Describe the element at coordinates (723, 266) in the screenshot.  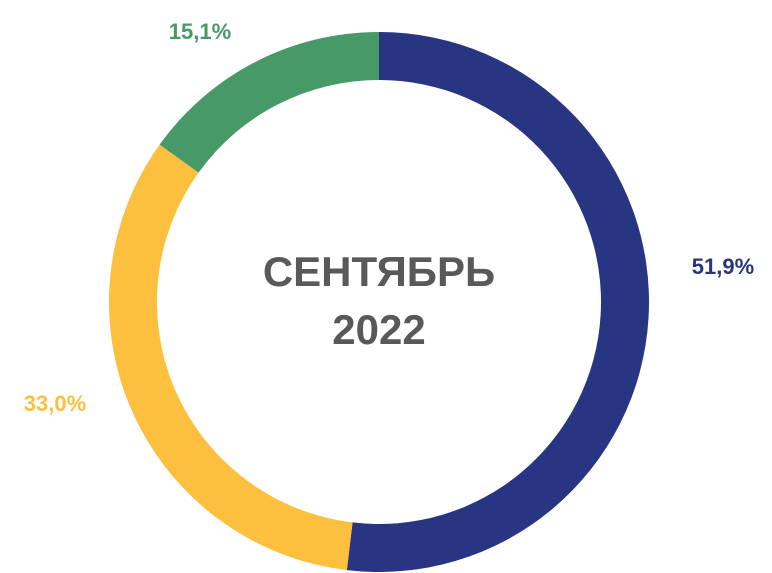
I see `value-label: 51,9%` at that location.